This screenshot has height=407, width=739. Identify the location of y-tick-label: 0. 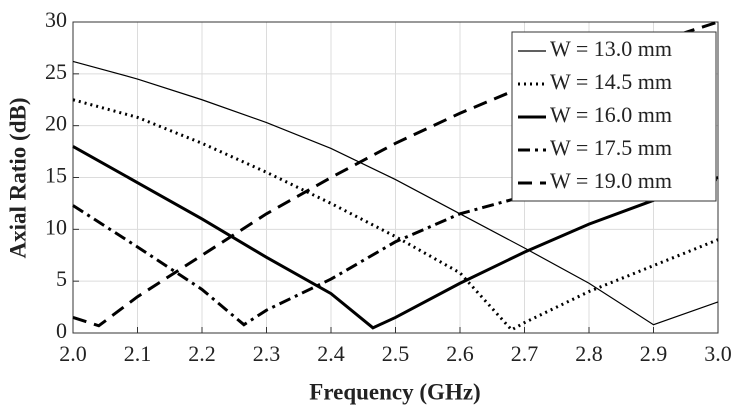
(61, 330).